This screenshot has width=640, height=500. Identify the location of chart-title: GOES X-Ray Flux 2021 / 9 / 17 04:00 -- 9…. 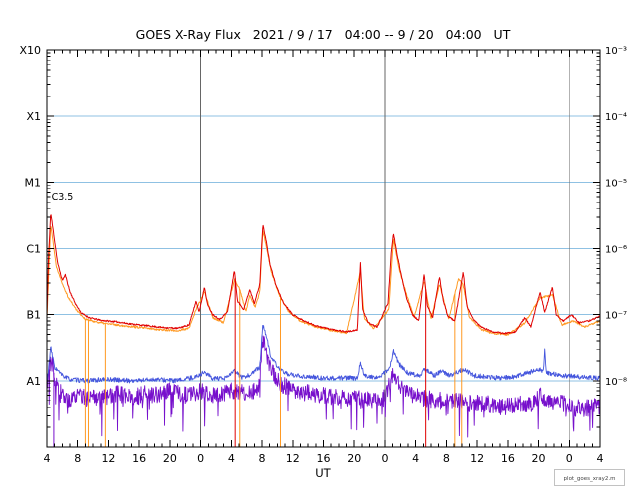
(323, 34).